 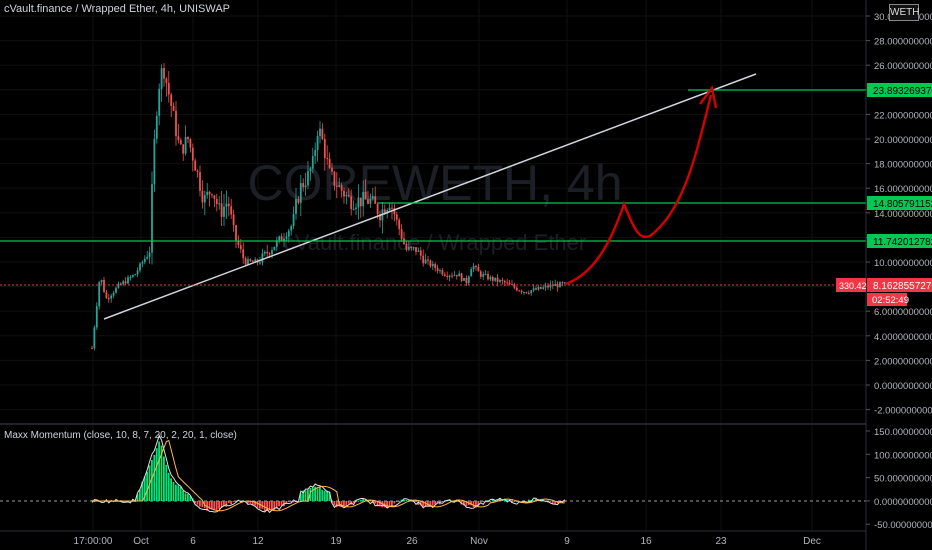 I want to click on countdown-label: 02:52:49, so click(x=890, y=300).